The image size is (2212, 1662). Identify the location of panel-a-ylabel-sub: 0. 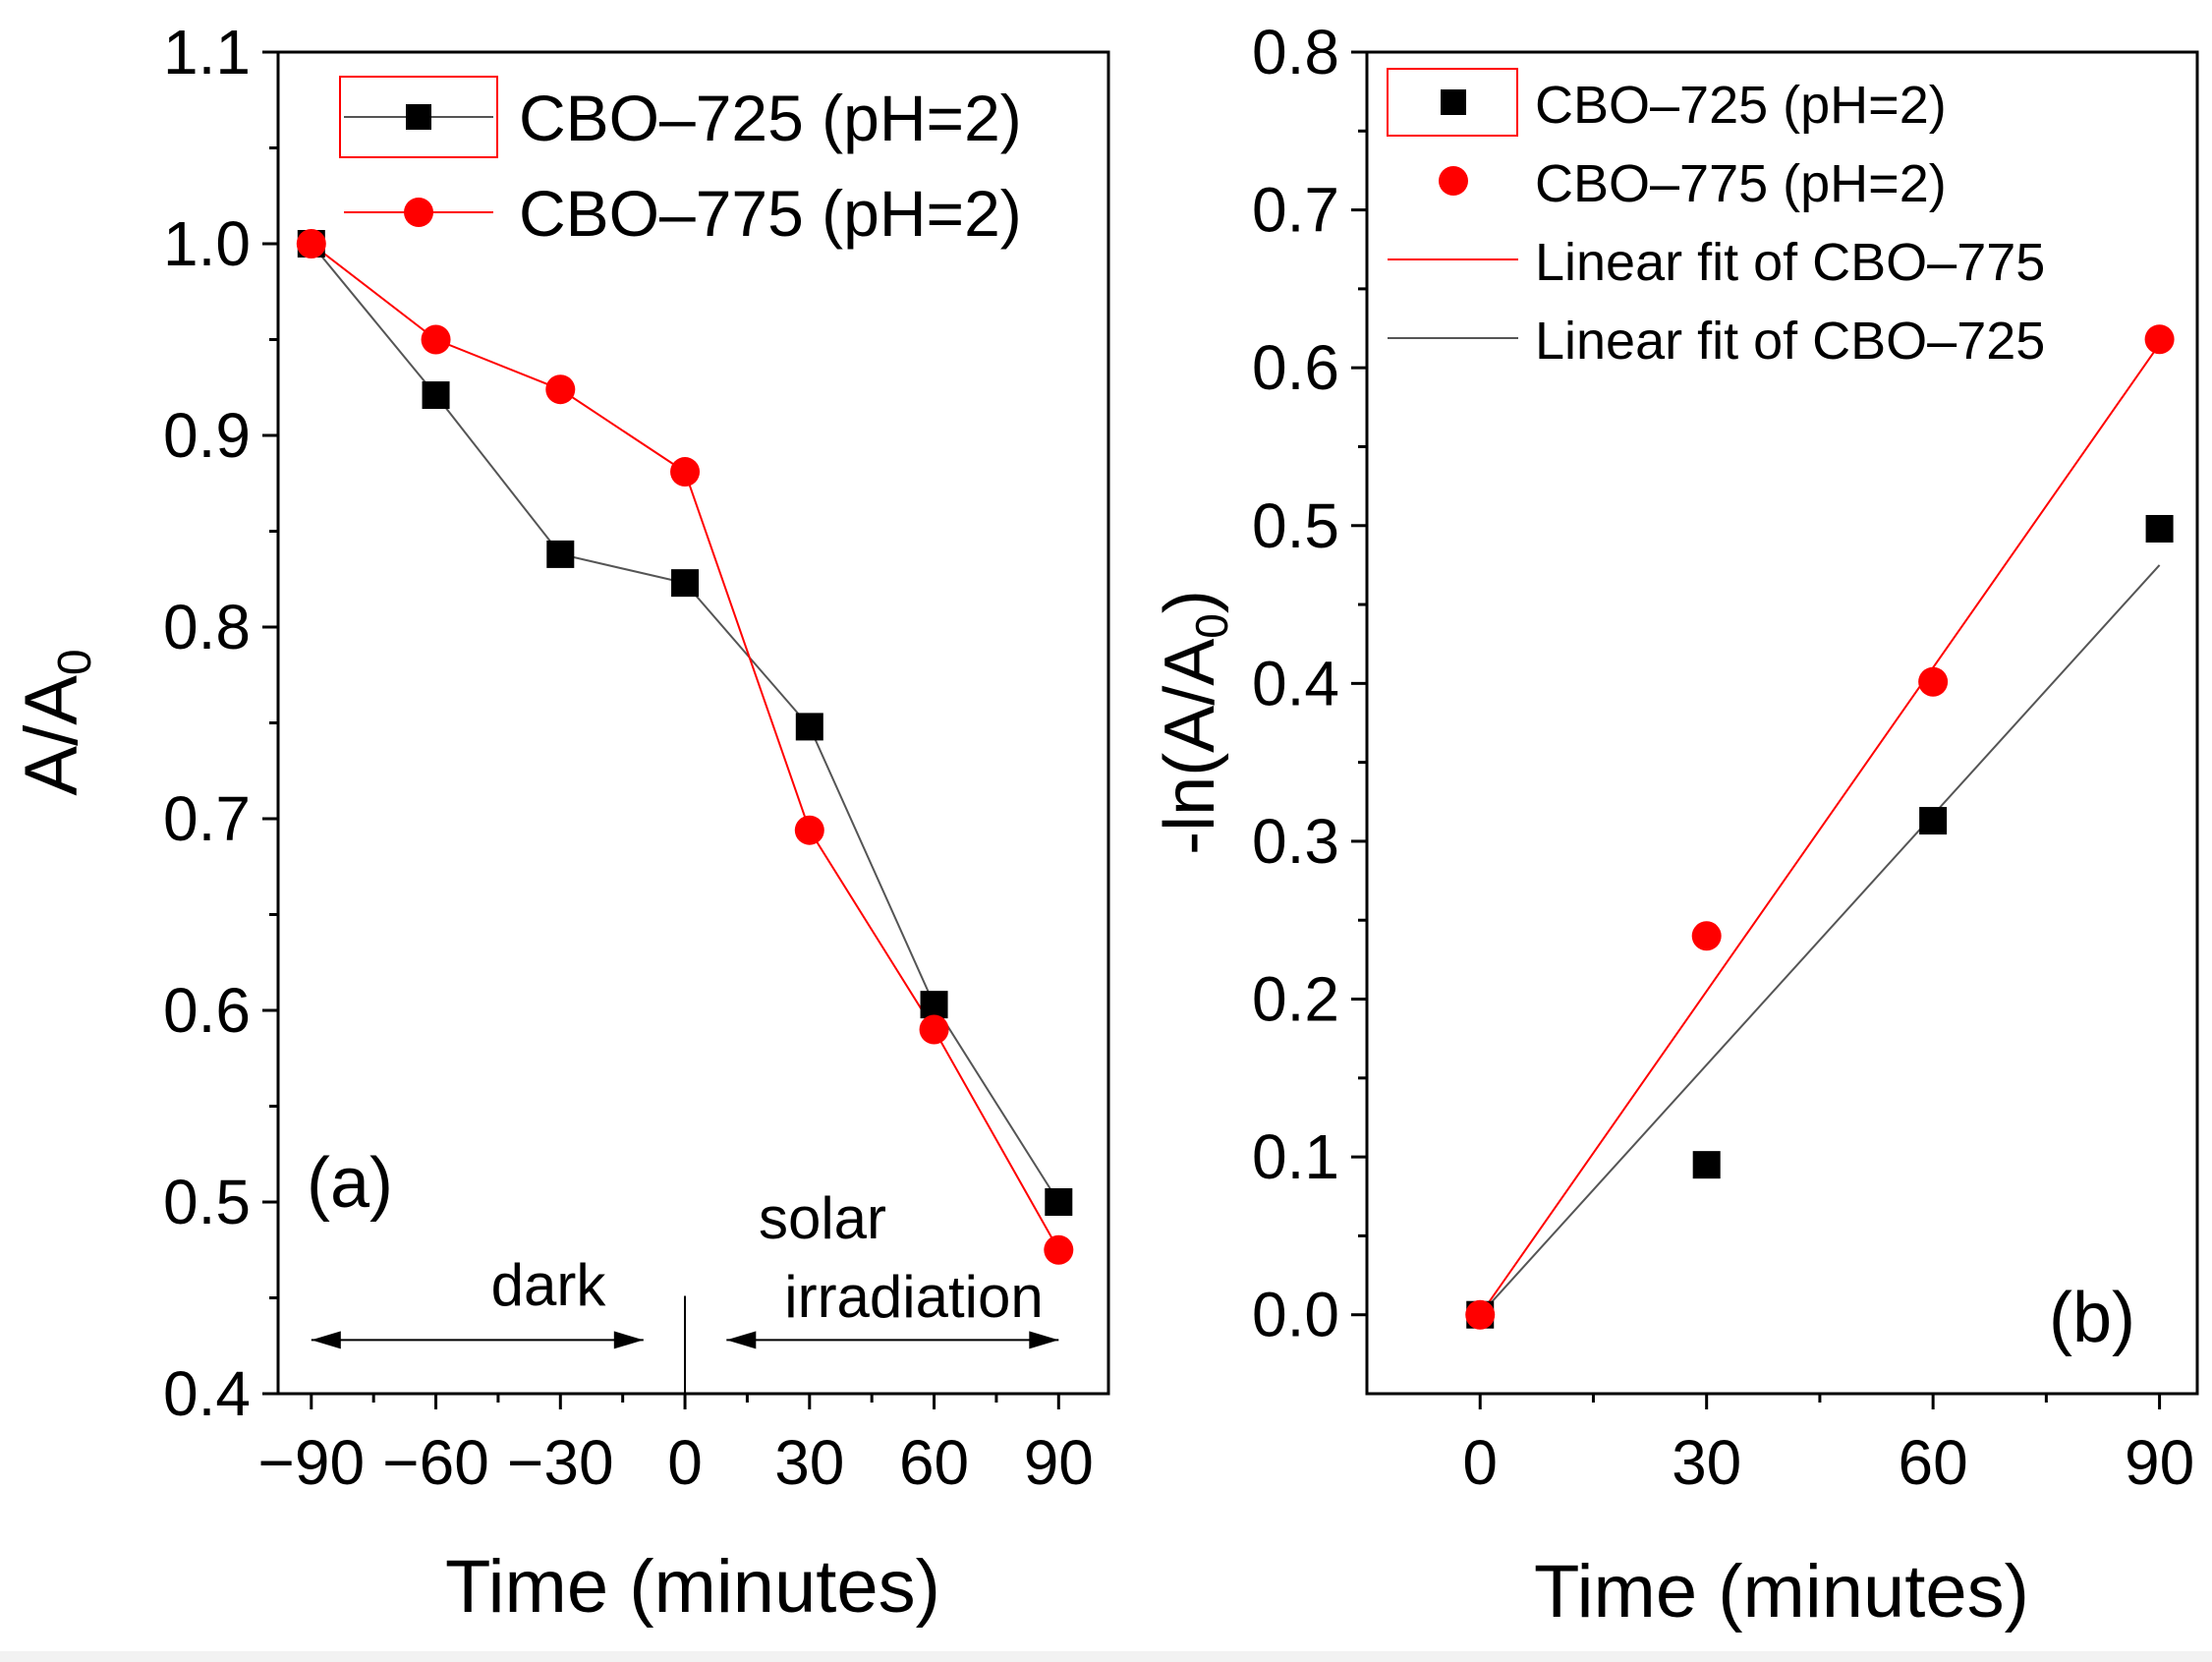
(75, 662).